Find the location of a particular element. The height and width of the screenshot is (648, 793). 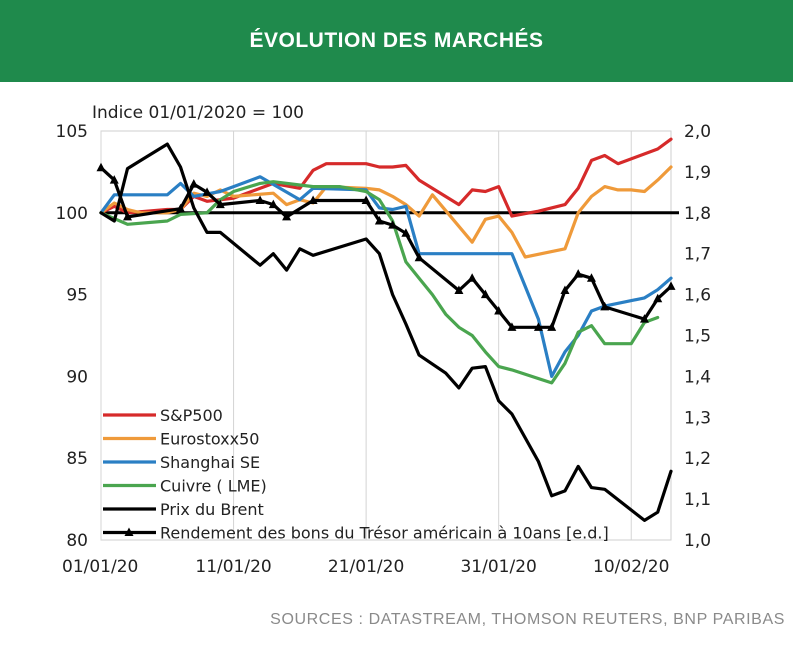

x-tick-label: 10/02/20 is located at coordinates (631, 567).